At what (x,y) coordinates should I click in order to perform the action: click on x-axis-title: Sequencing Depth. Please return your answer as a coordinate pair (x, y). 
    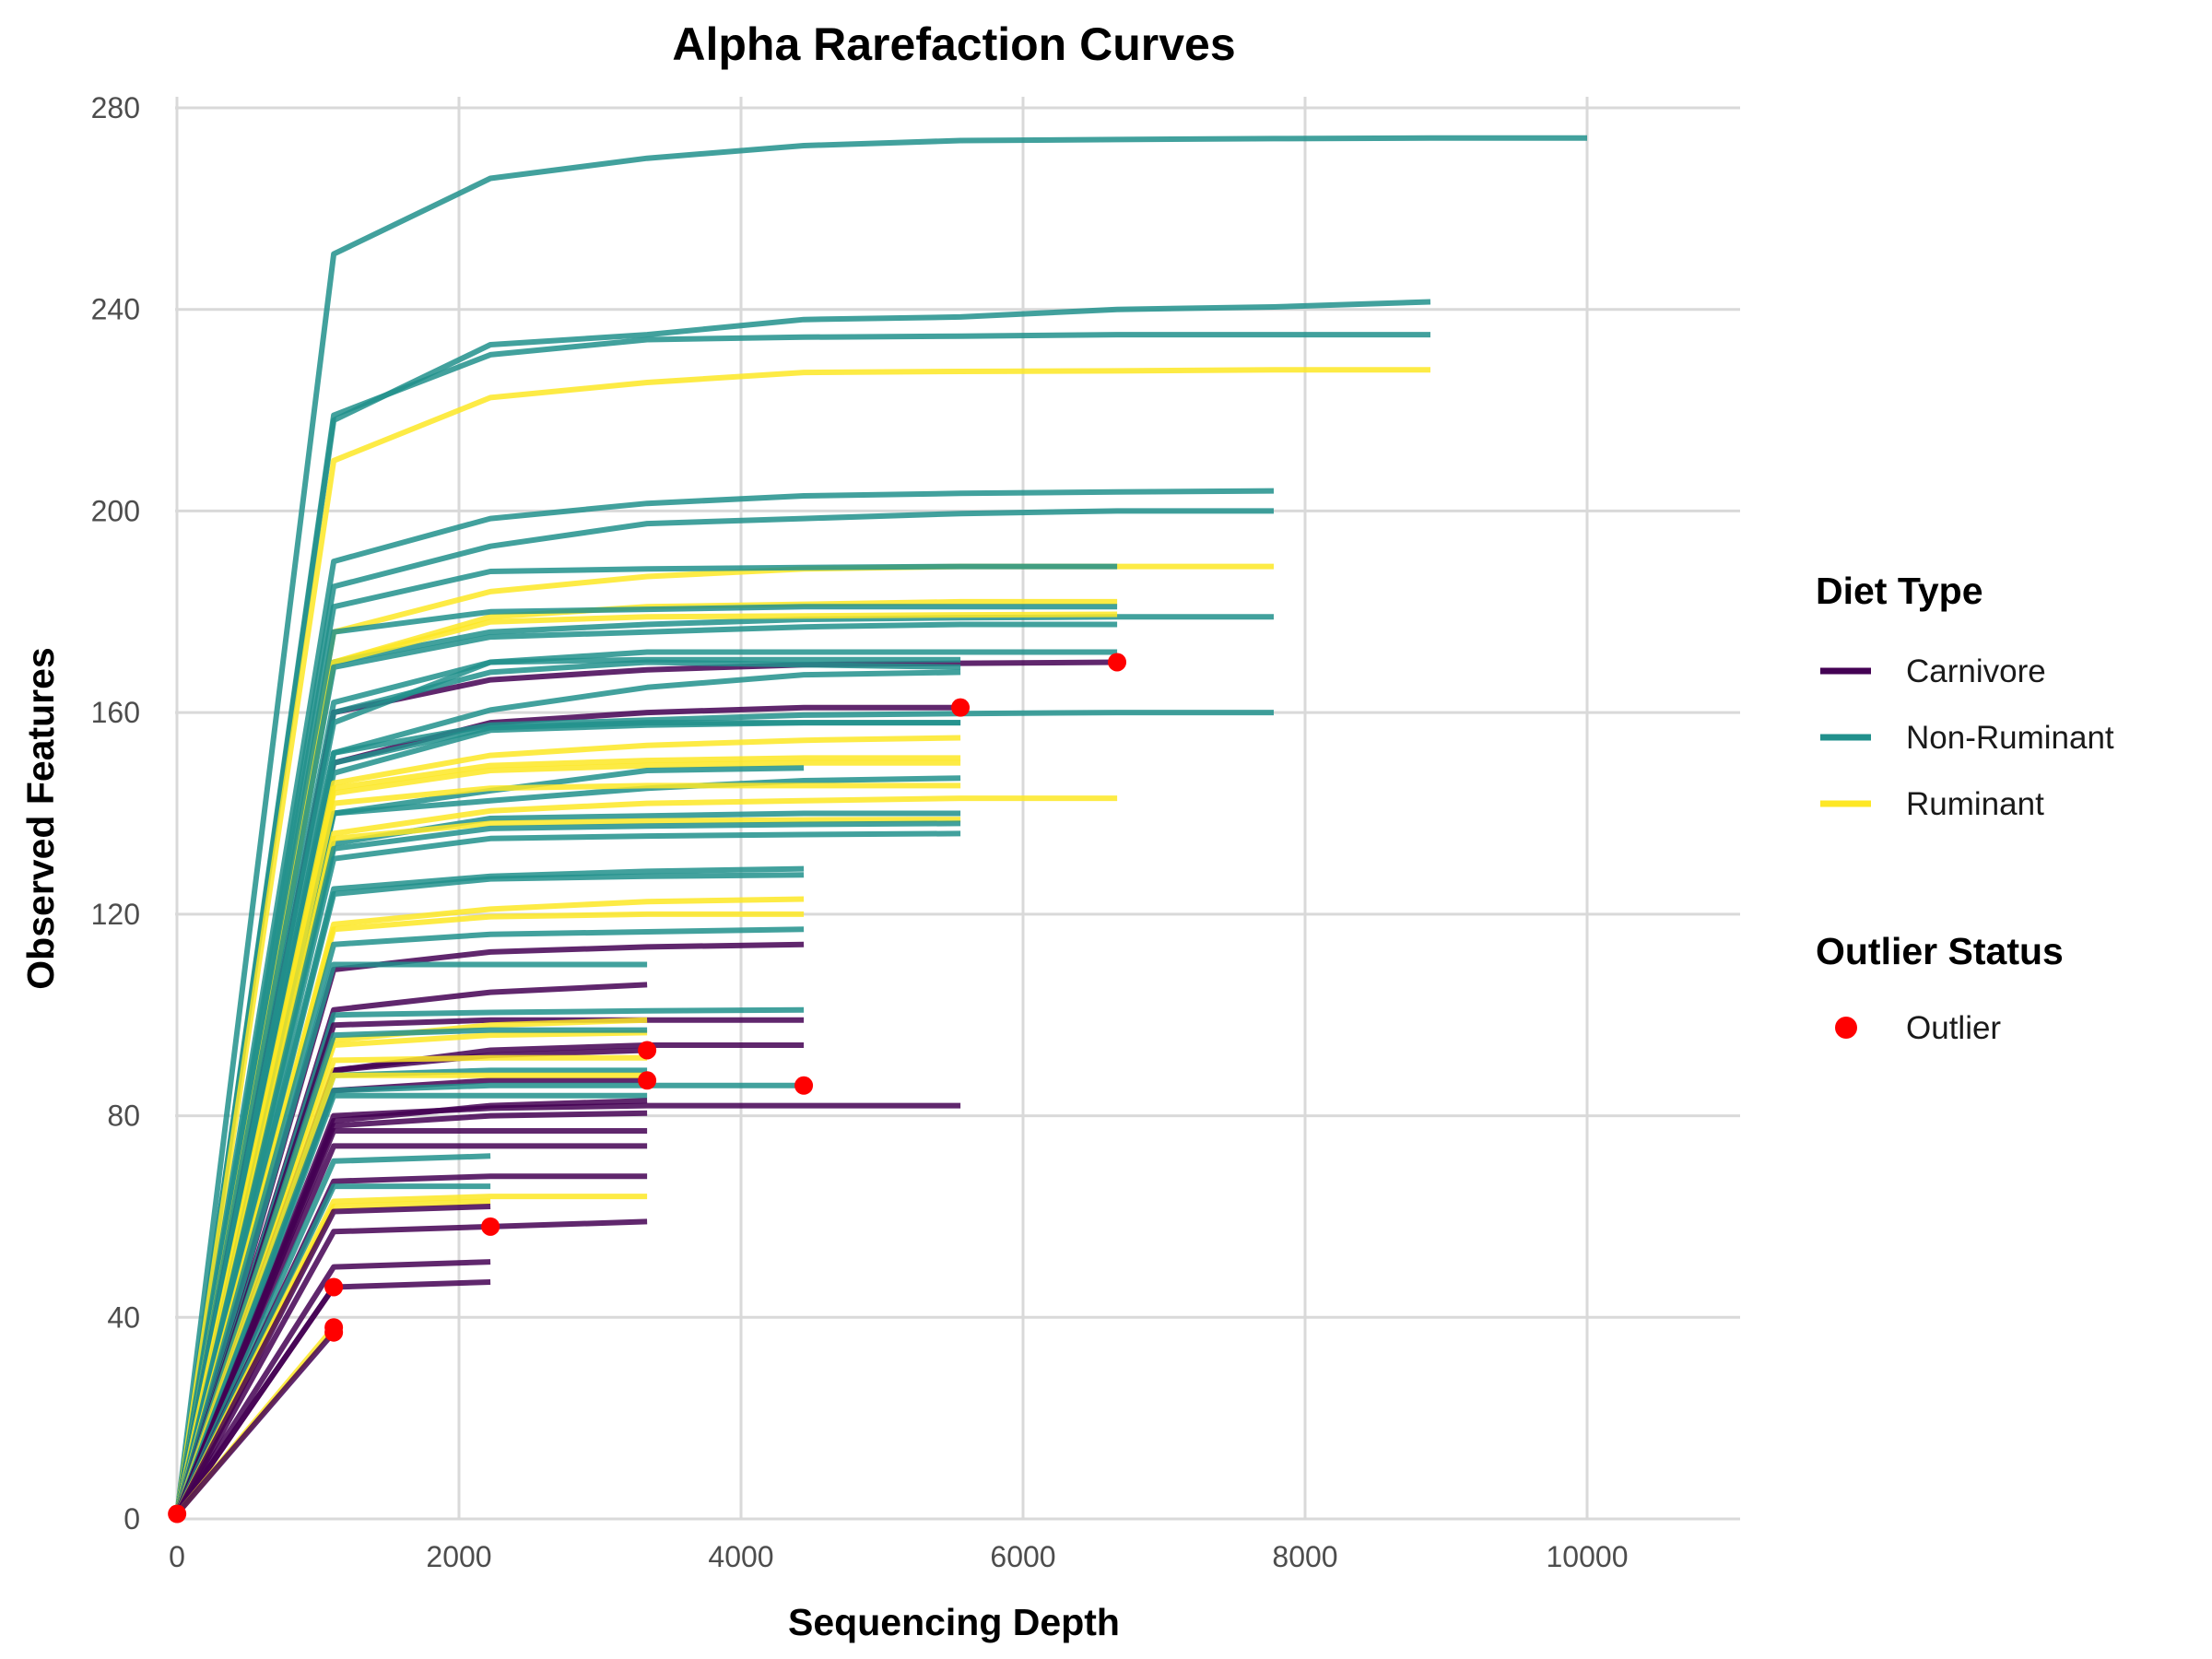
    Looking at the image, I should click on (954, 1622).